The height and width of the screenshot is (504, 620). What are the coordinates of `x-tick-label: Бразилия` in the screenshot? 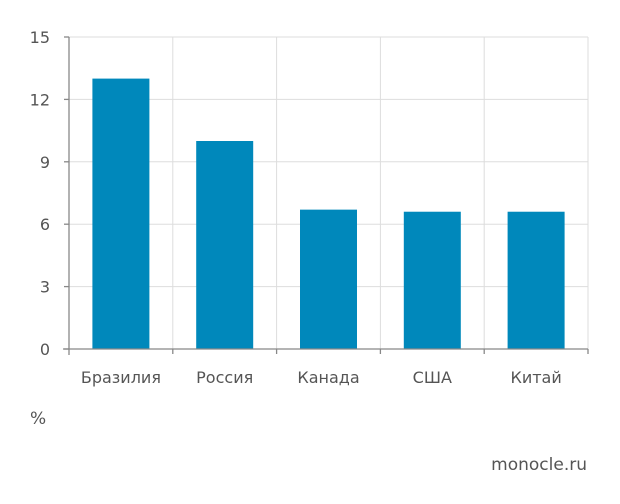 It's located at (121, 377).